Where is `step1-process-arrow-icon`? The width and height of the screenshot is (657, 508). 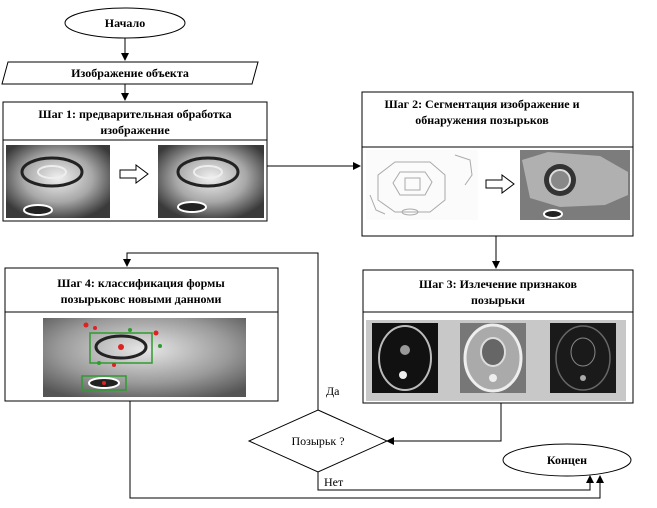
step1-process-arrow-icon is located at coordinates (134, 174).